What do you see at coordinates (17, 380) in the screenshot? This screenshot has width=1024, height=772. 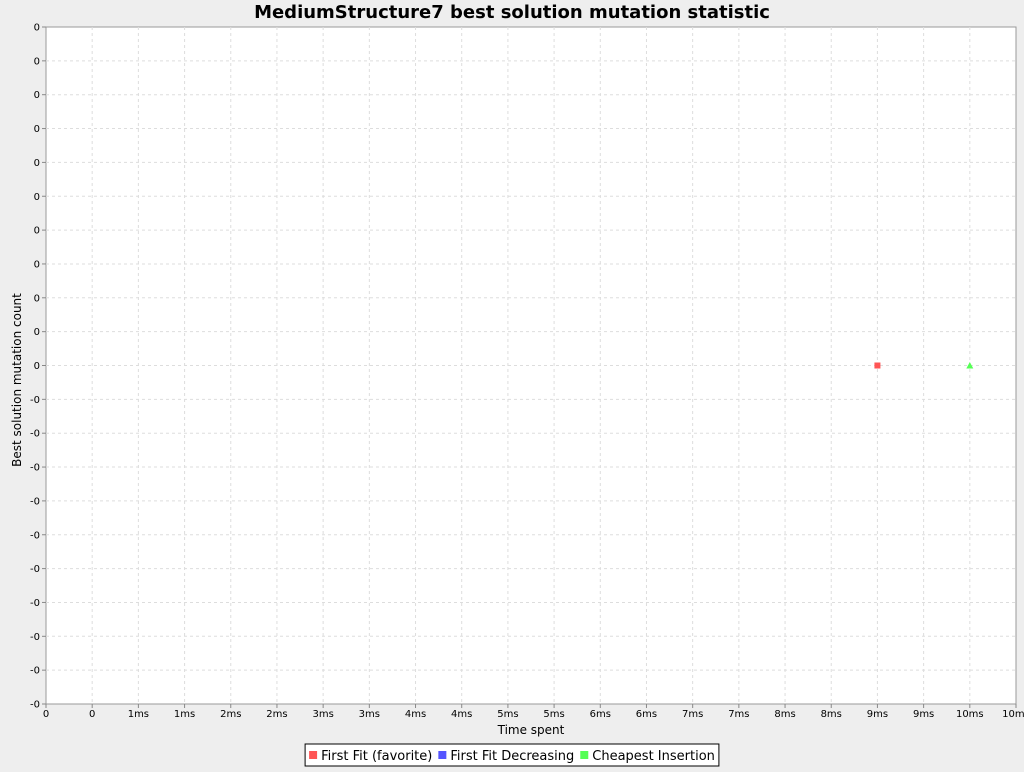 I see `y-axis-label: Best solution mutation count` at bounding box center [17, 380].